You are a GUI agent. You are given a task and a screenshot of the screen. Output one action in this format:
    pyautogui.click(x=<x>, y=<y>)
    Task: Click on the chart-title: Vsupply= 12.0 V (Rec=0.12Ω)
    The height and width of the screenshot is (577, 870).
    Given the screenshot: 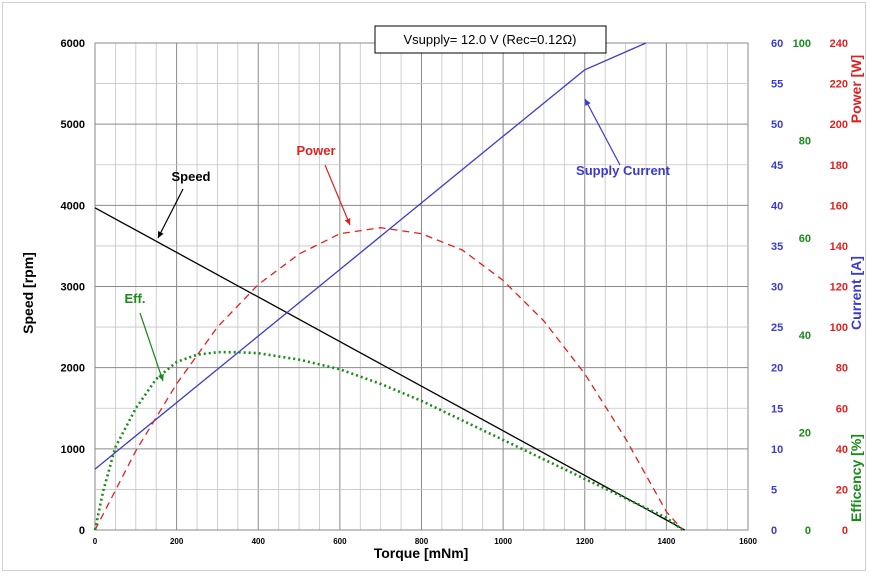 What is the action you would take?
    pyautogui.click(x=489, y=39)
    